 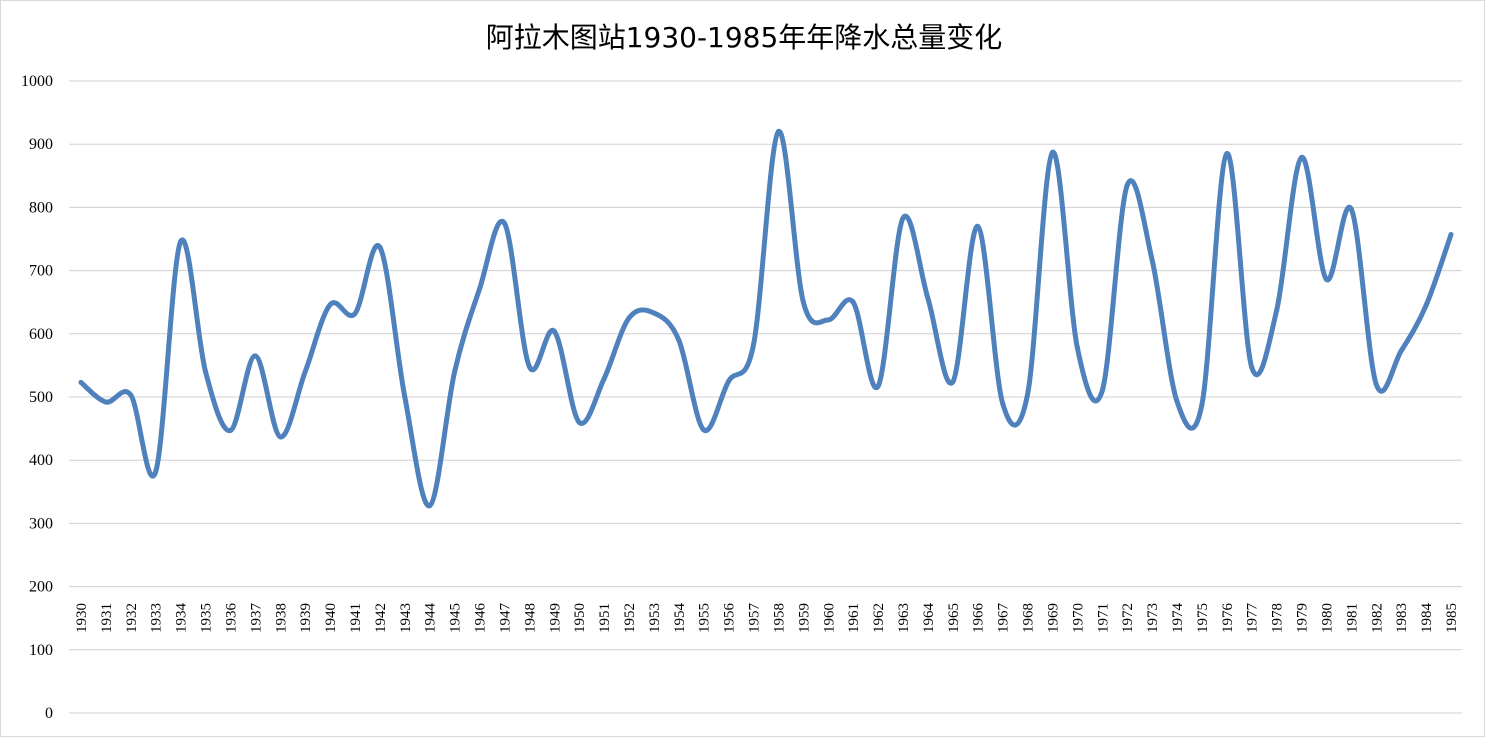 I want to click on data-point-1980, so click(x=1326, y=279).